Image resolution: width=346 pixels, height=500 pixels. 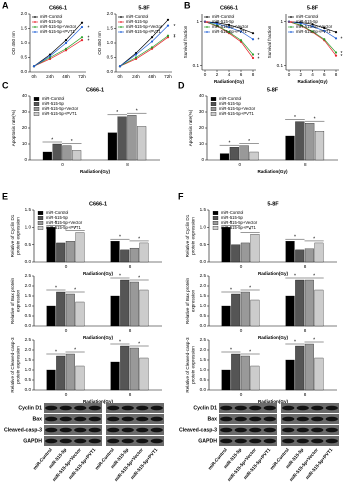 I want to click on y-axis-label: Relative of Cleaved-casp-3, so click(x=187, y=365).